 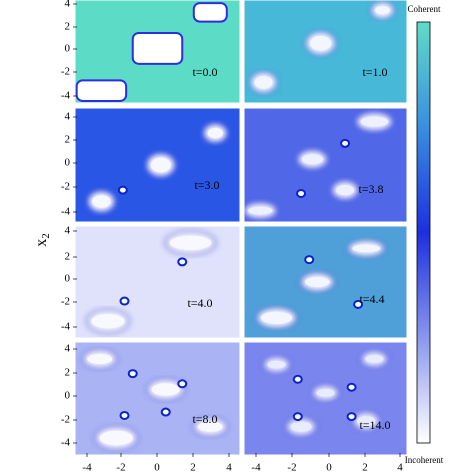 What do you see at coordinates (424, 460) in the screenshot?
I see `colorbar-bottom-label: Incoherent` at bounding box center [424, 460].